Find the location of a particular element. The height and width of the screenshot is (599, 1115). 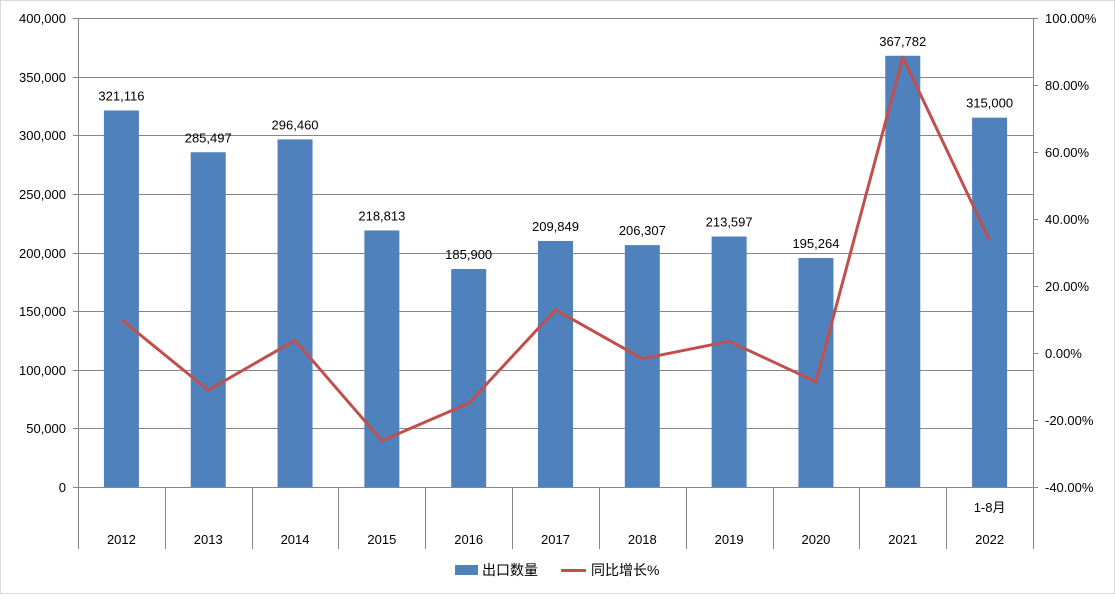

y-left-tick-label: 300,000 is located at coordinates (42, 135).